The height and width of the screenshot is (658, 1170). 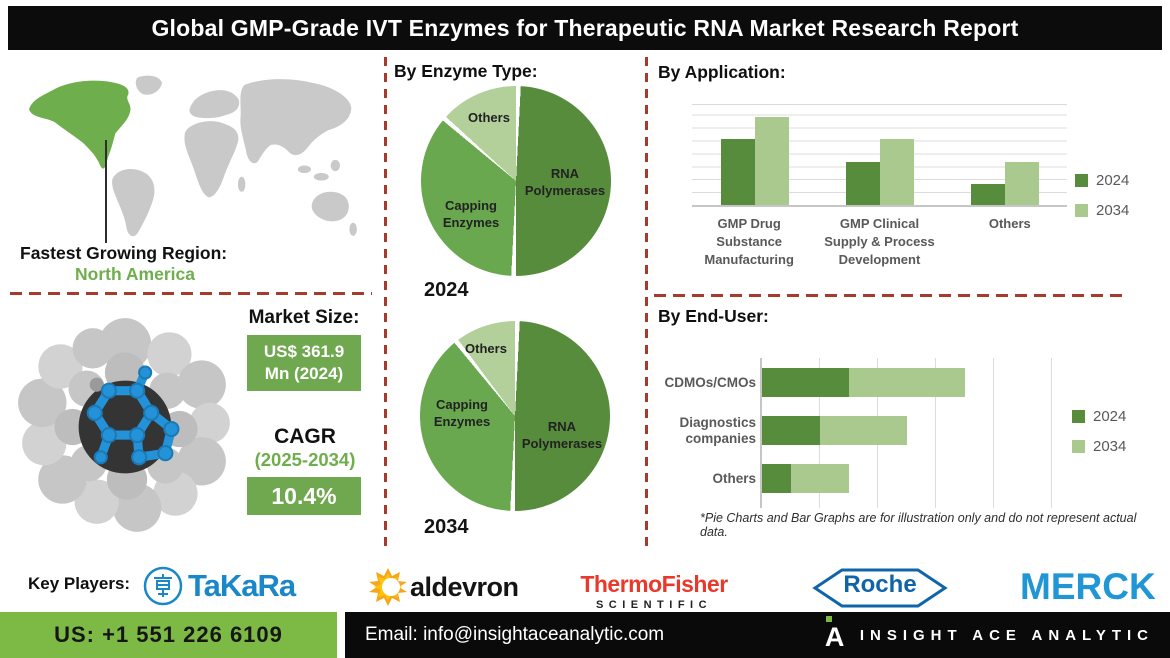 I want to click on end-user-category-labels: CDMOs/CMOs Diagnostics companies Others, so click(x=691, y=435).